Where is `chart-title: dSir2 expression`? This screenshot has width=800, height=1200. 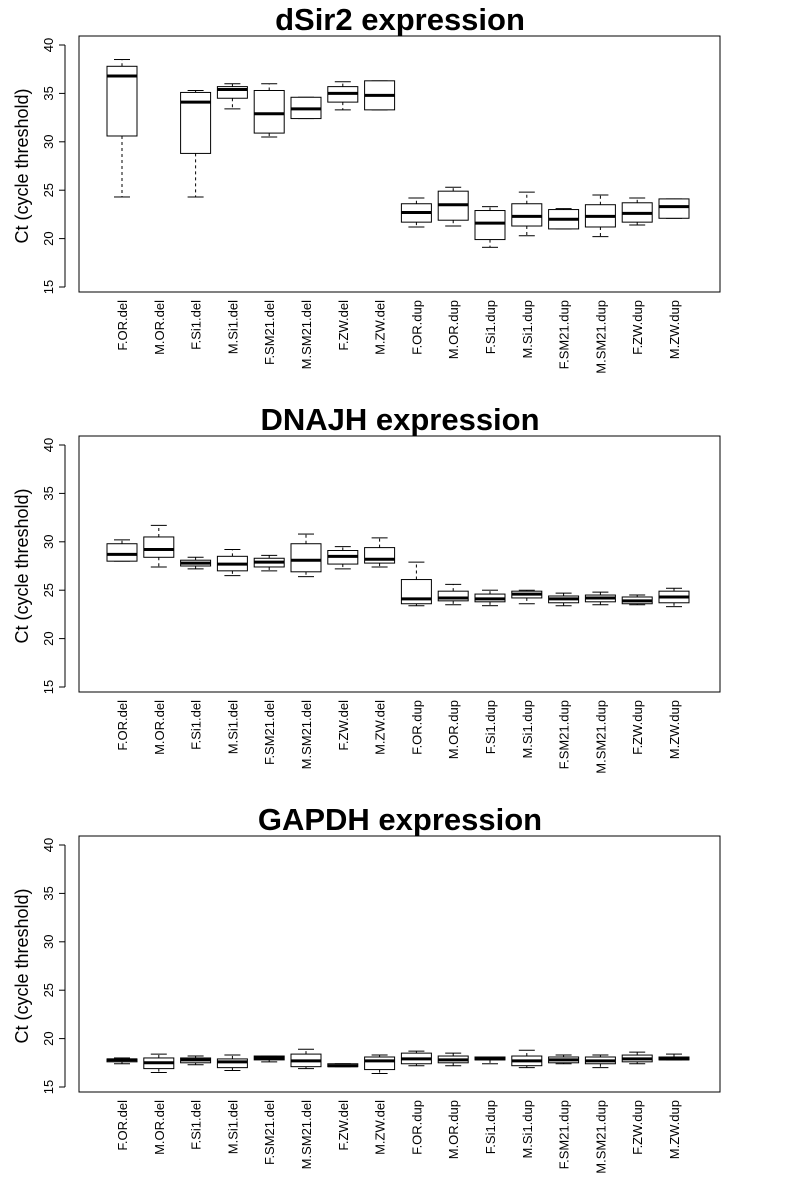 chart-title: dSir2 expression is located at coordinates (400, 19).